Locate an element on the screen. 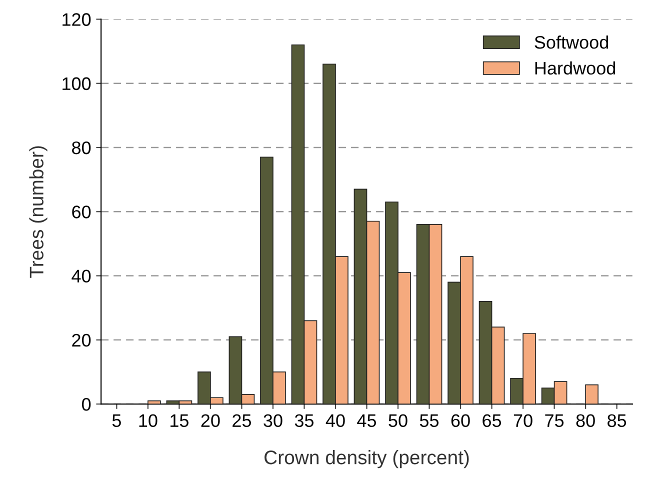 Image resolution: width=652 pixels, height=481 pixels. x-tick-label: 50 is located at coordinates (398, 421).